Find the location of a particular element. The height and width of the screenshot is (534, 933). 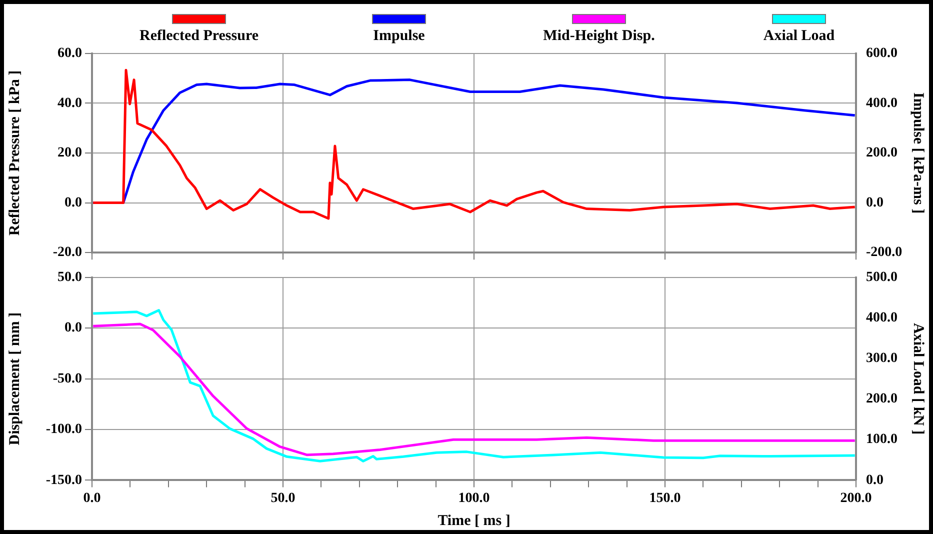

x-tick-label: 150.0 is located at coordinates (665, 498).